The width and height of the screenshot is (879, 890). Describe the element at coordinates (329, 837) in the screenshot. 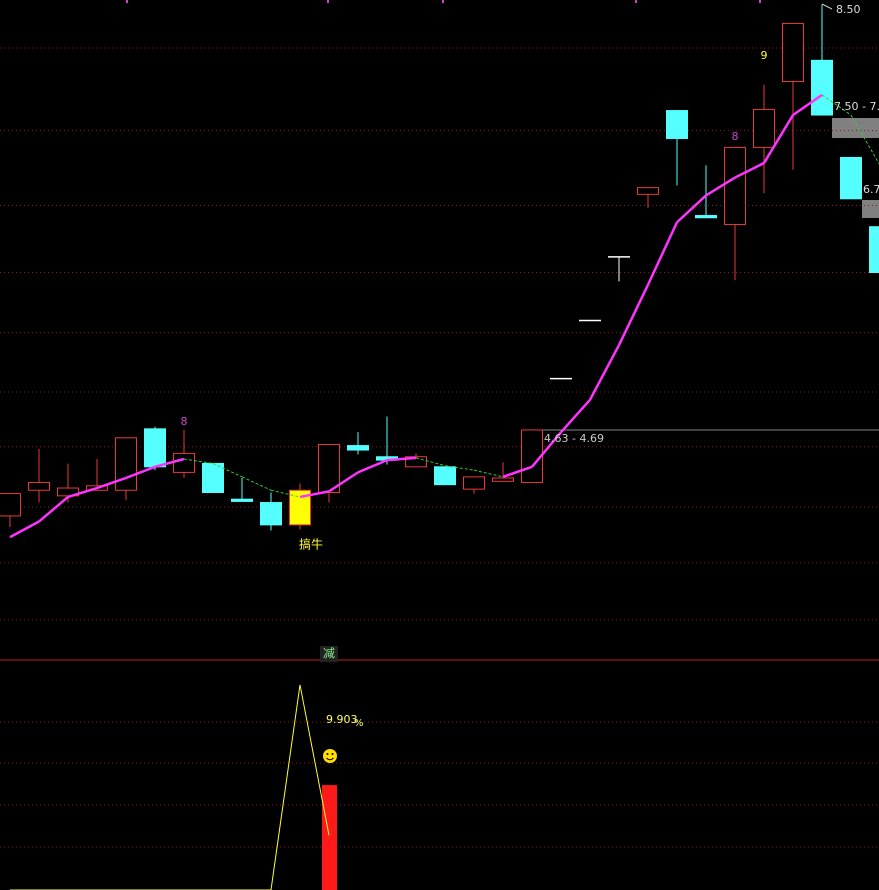

I see `indicator-bar` at that location.